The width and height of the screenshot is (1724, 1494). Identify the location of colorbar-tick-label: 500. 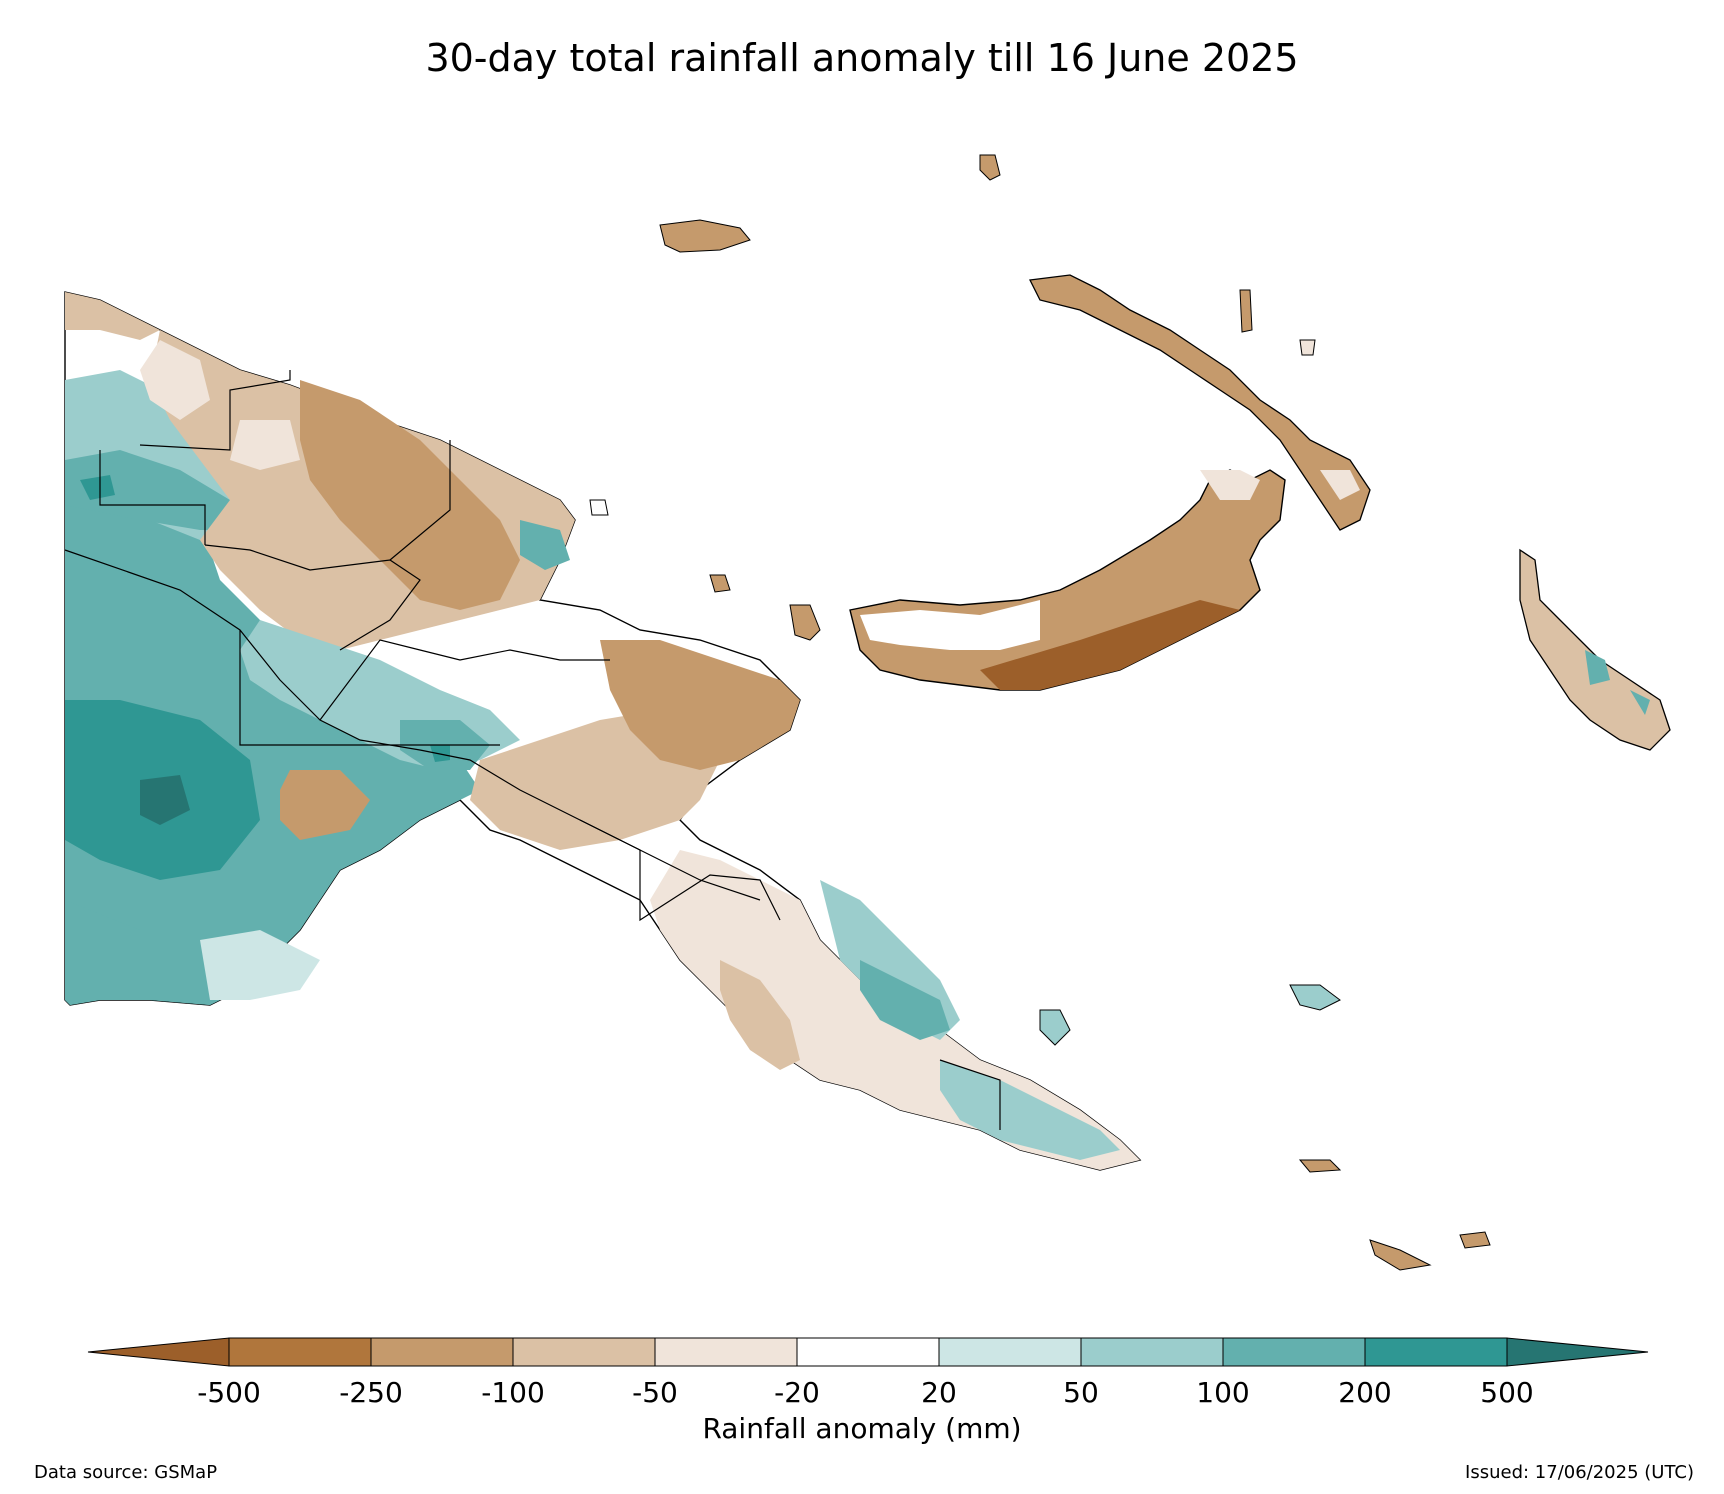
(1507, 1392).